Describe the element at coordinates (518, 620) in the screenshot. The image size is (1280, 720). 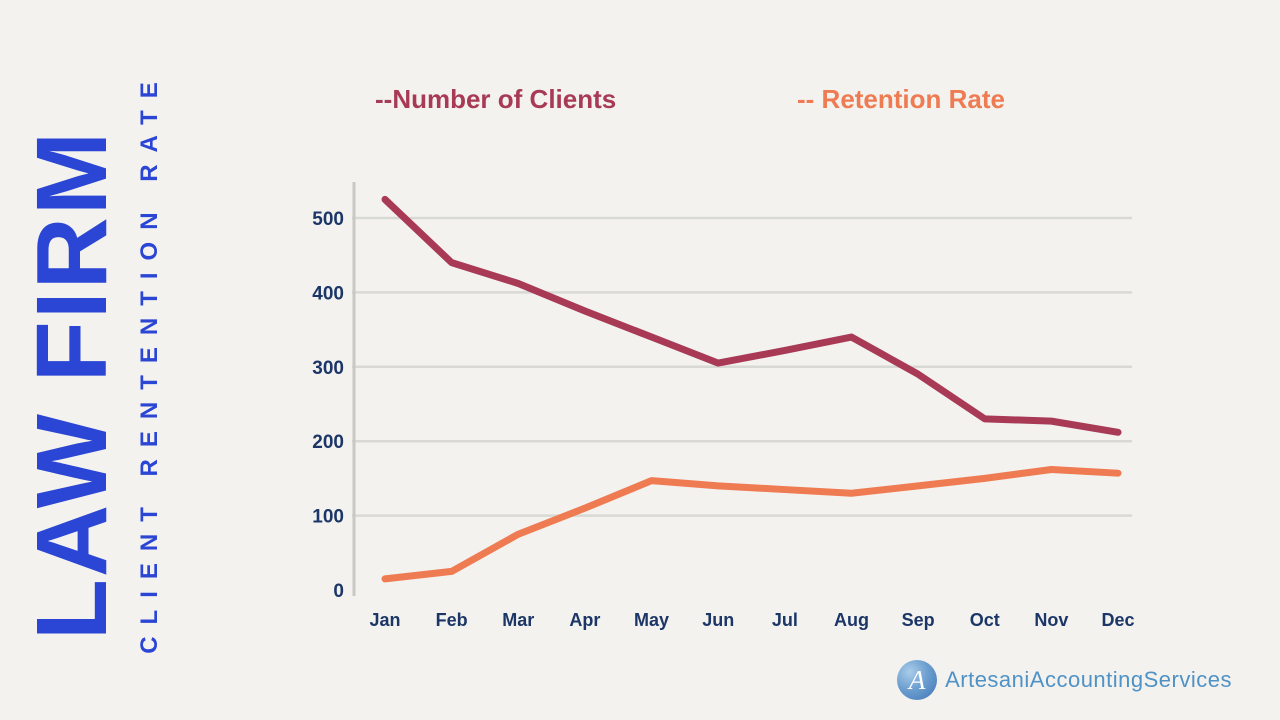
I see `x-axis-label-mar: Mar` at that location.